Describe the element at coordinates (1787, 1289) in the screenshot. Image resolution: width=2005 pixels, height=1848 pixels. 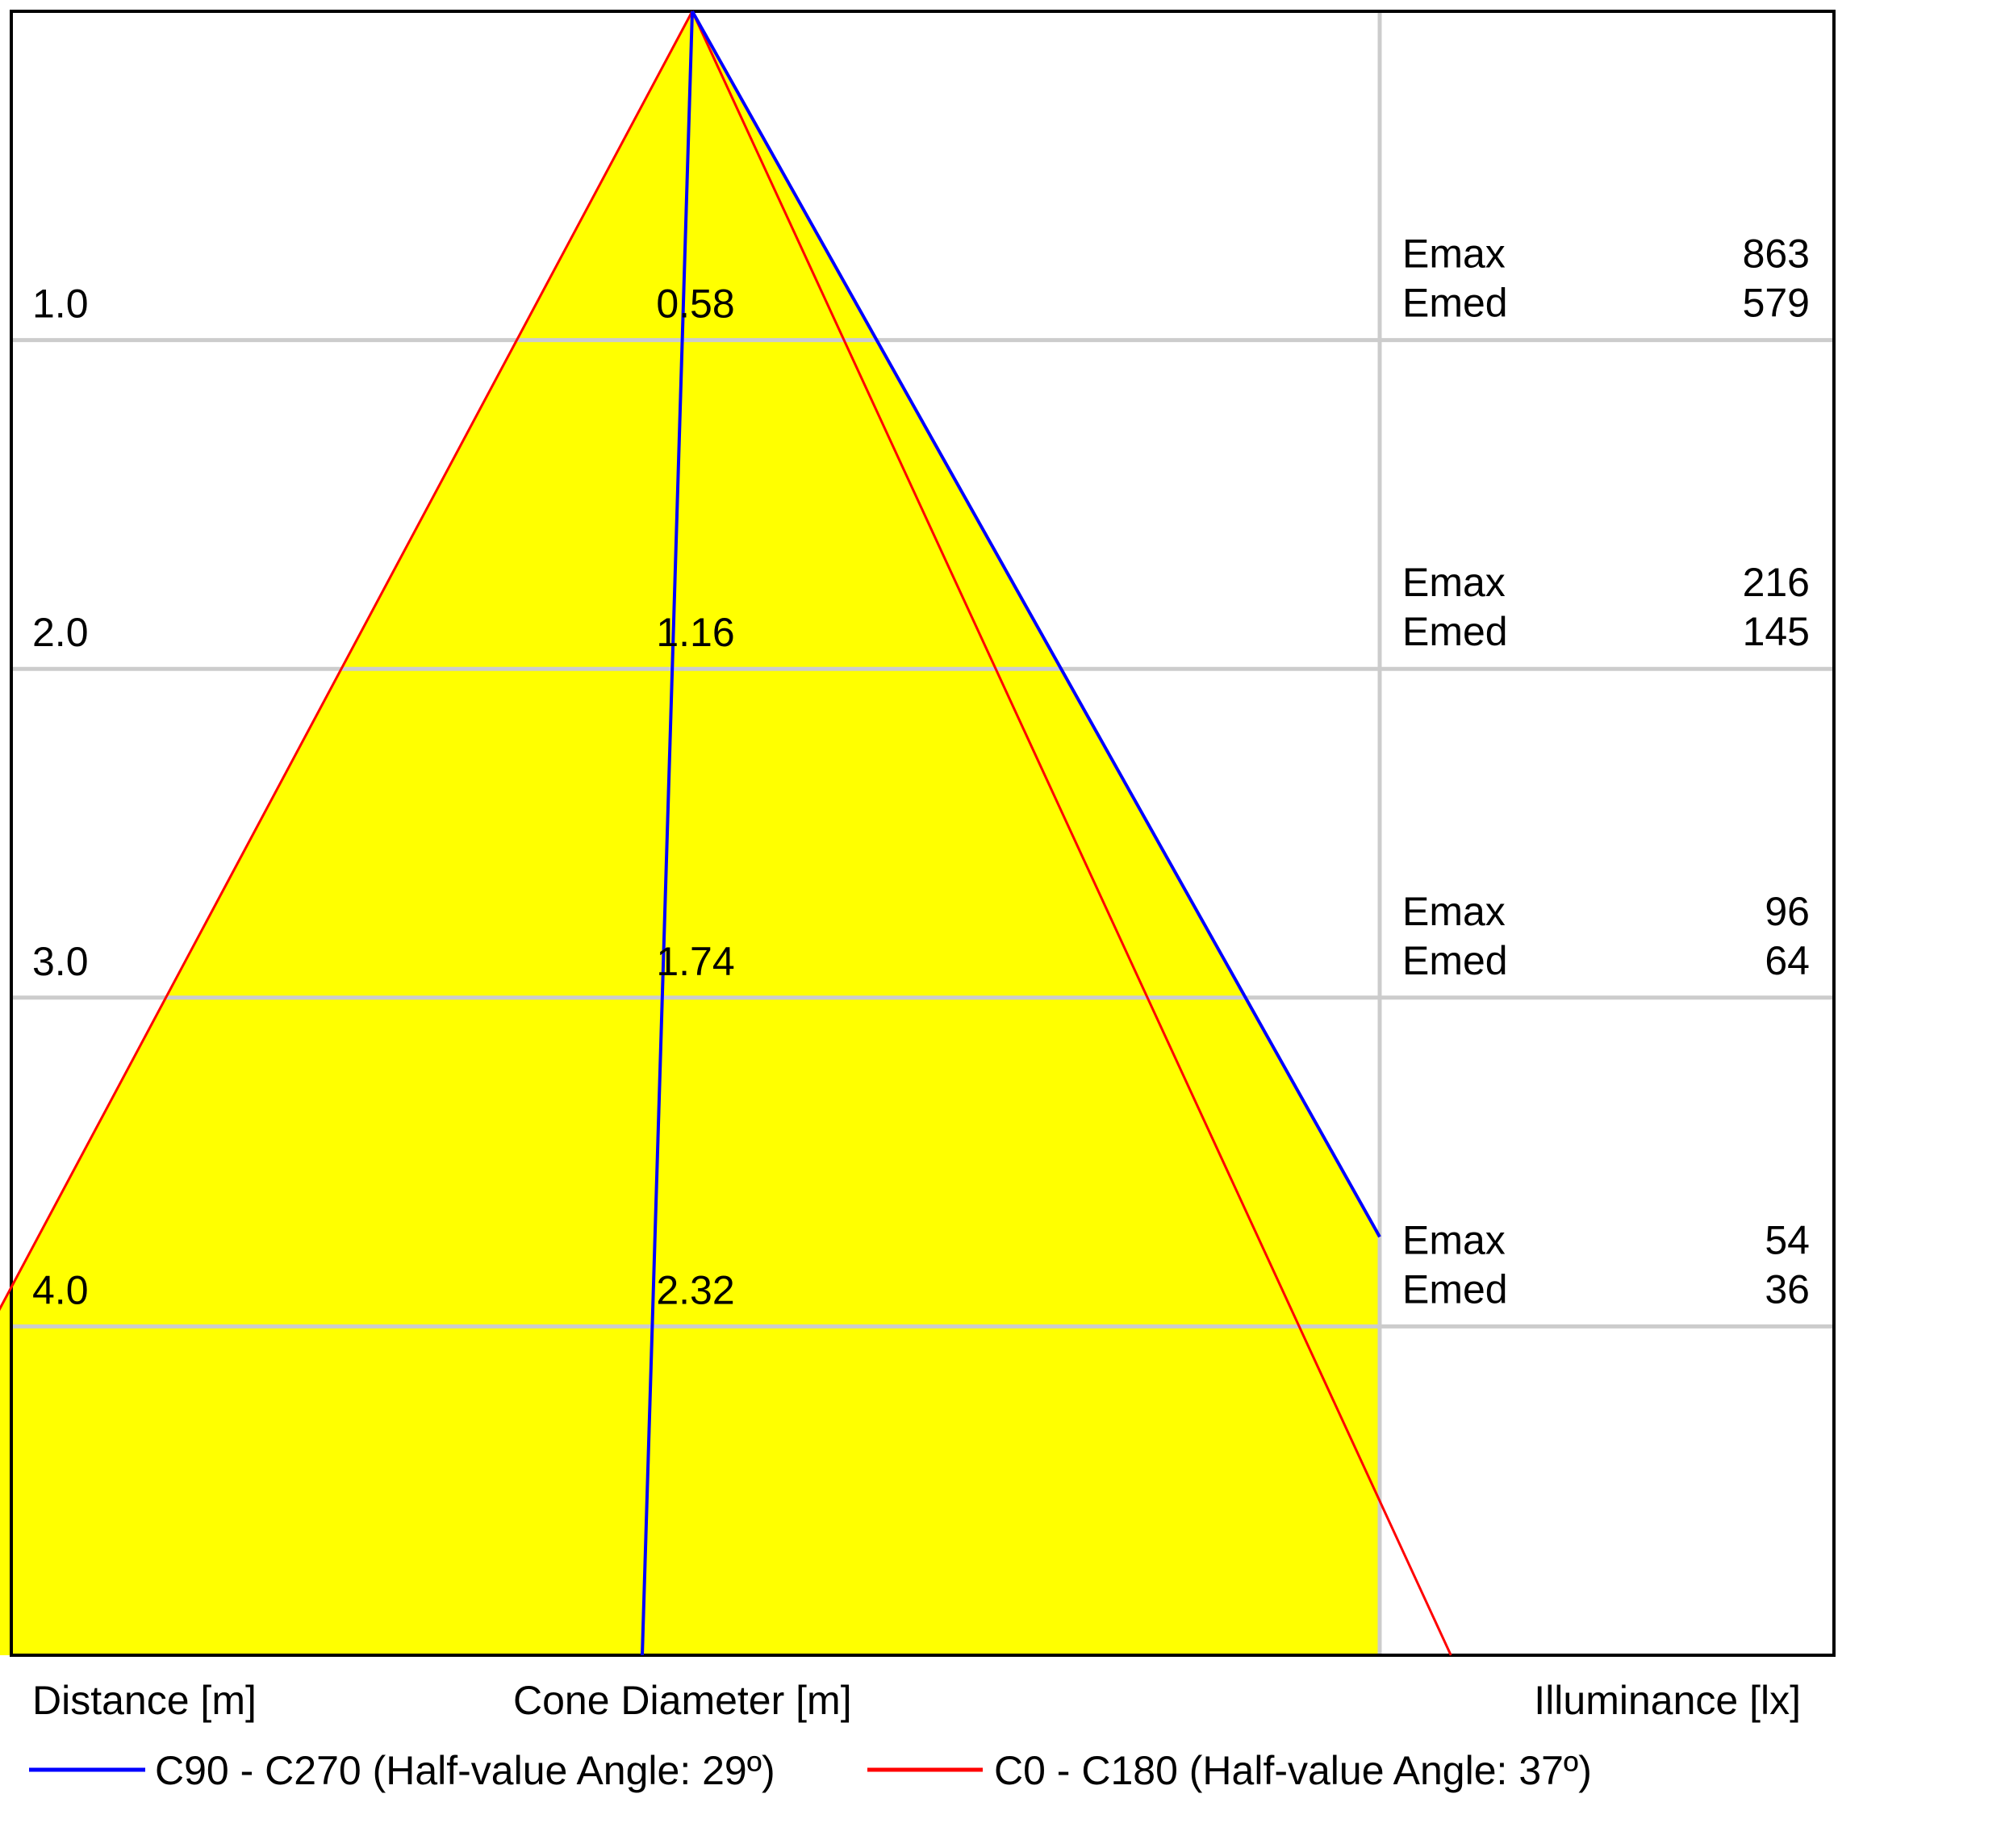
I see `emed-value: 36` at that location.